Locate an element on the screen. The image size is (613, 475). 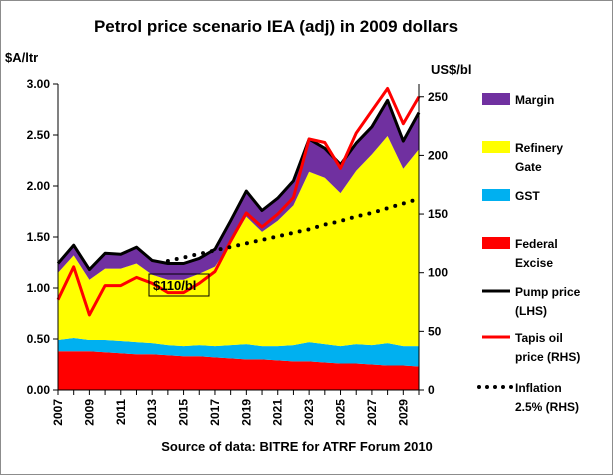
legend-label: Inflation is located at coordinates (538, 388).